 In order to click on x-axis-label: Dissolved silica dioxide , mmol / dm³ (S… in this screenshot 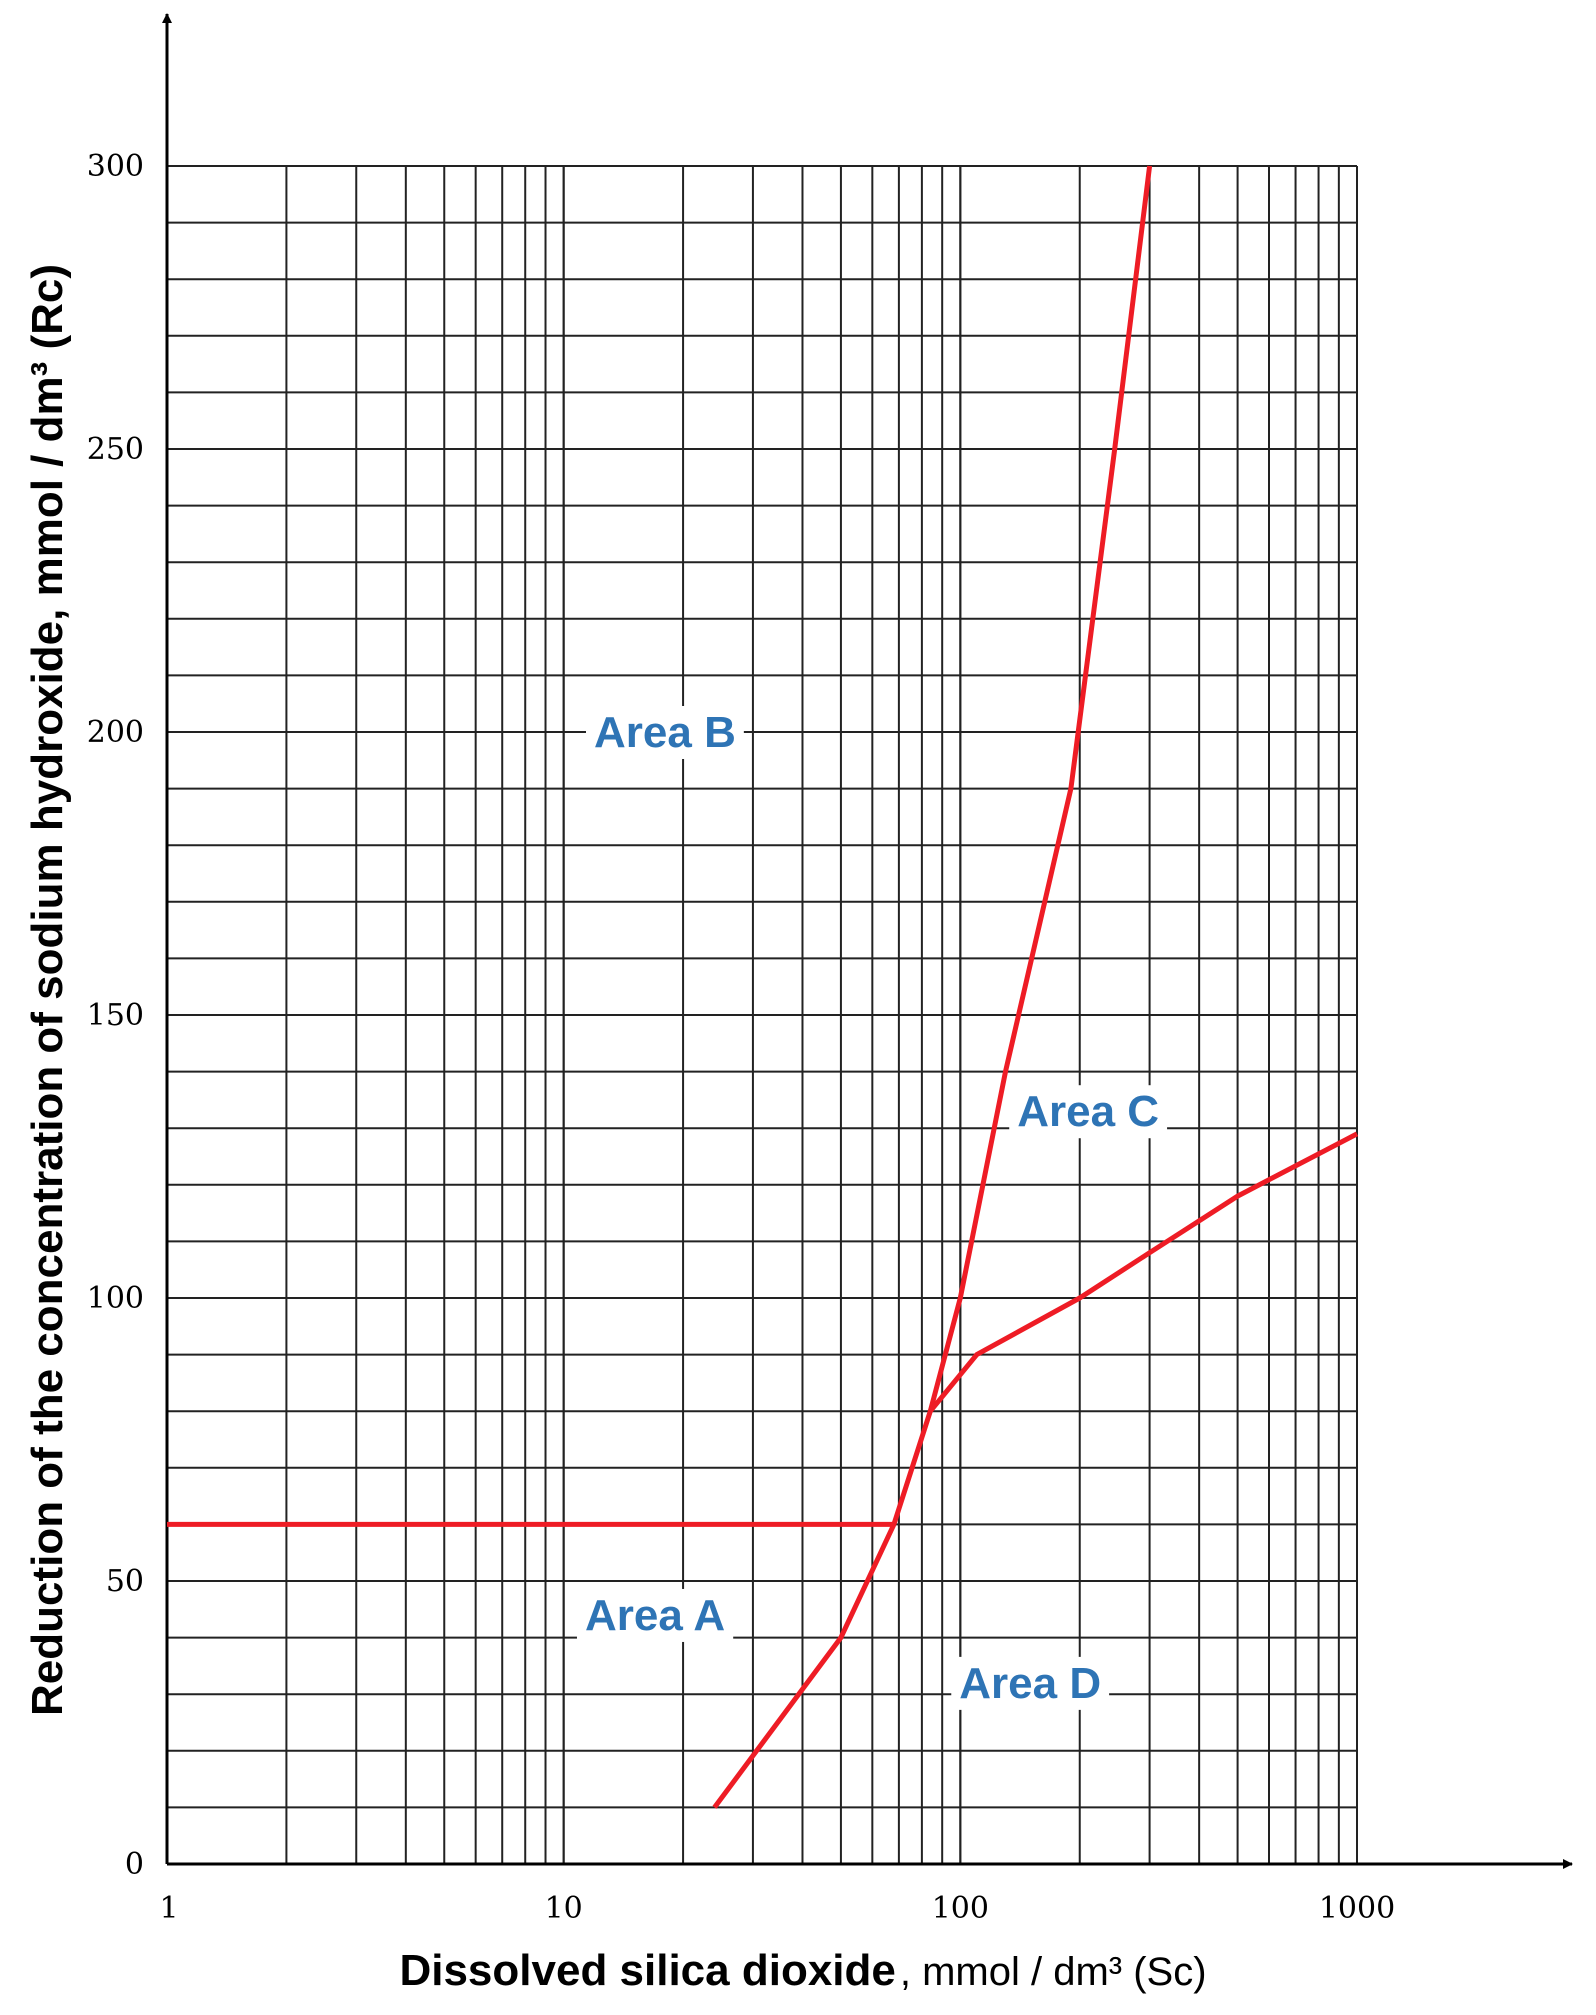, I will do `click(802, 1970)`.